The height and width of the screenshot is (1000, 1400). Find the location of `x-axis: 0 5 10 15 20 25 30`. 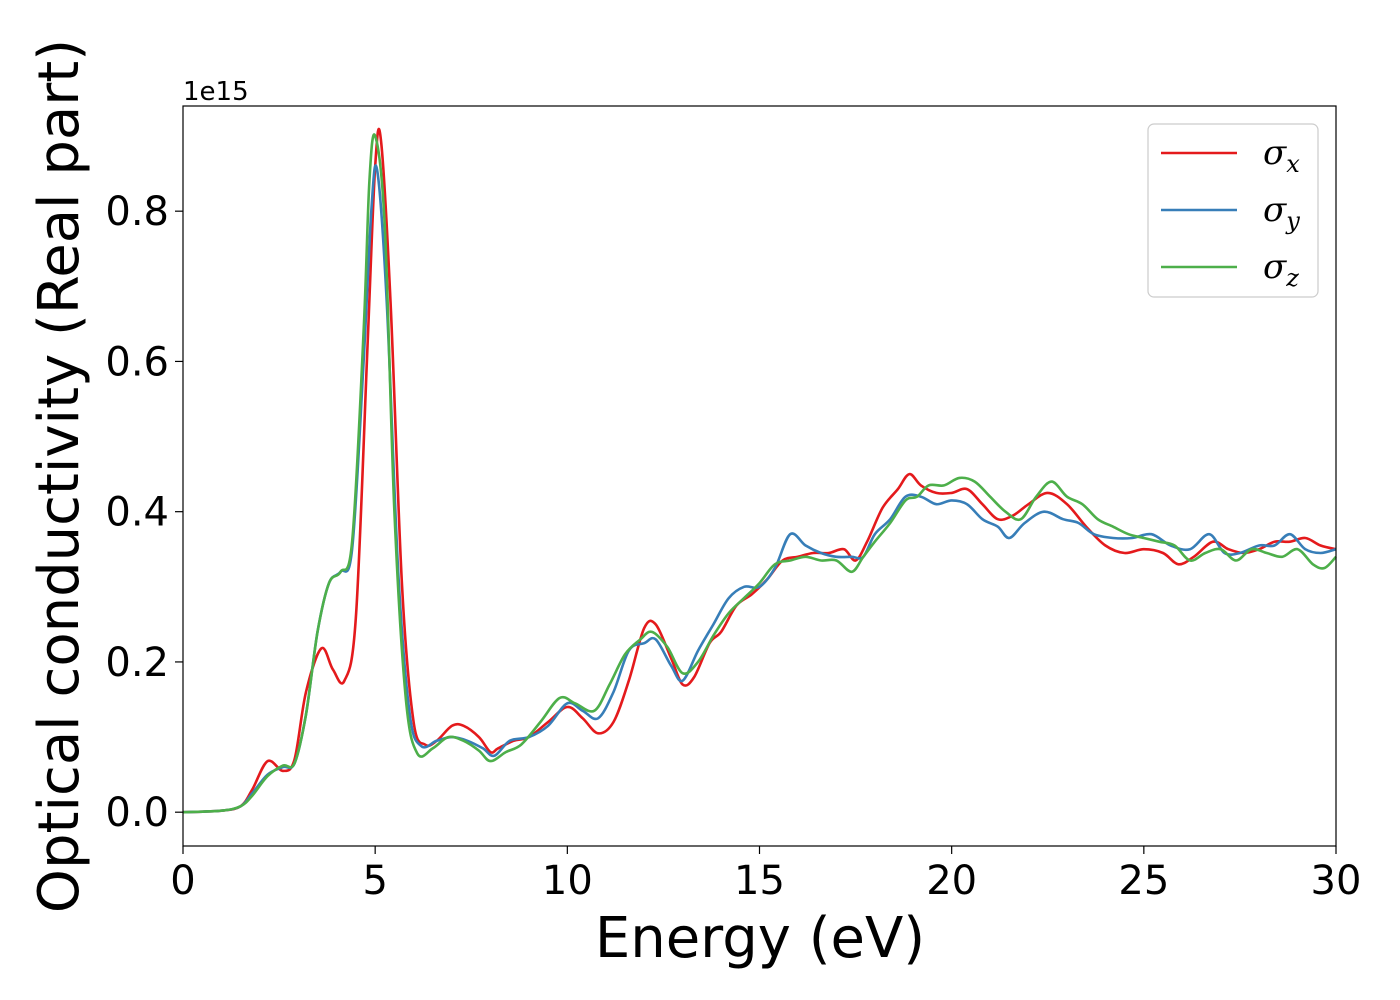

x-axis: 0 5 10 15 20 25 30 is located at coordinates (765, 875).